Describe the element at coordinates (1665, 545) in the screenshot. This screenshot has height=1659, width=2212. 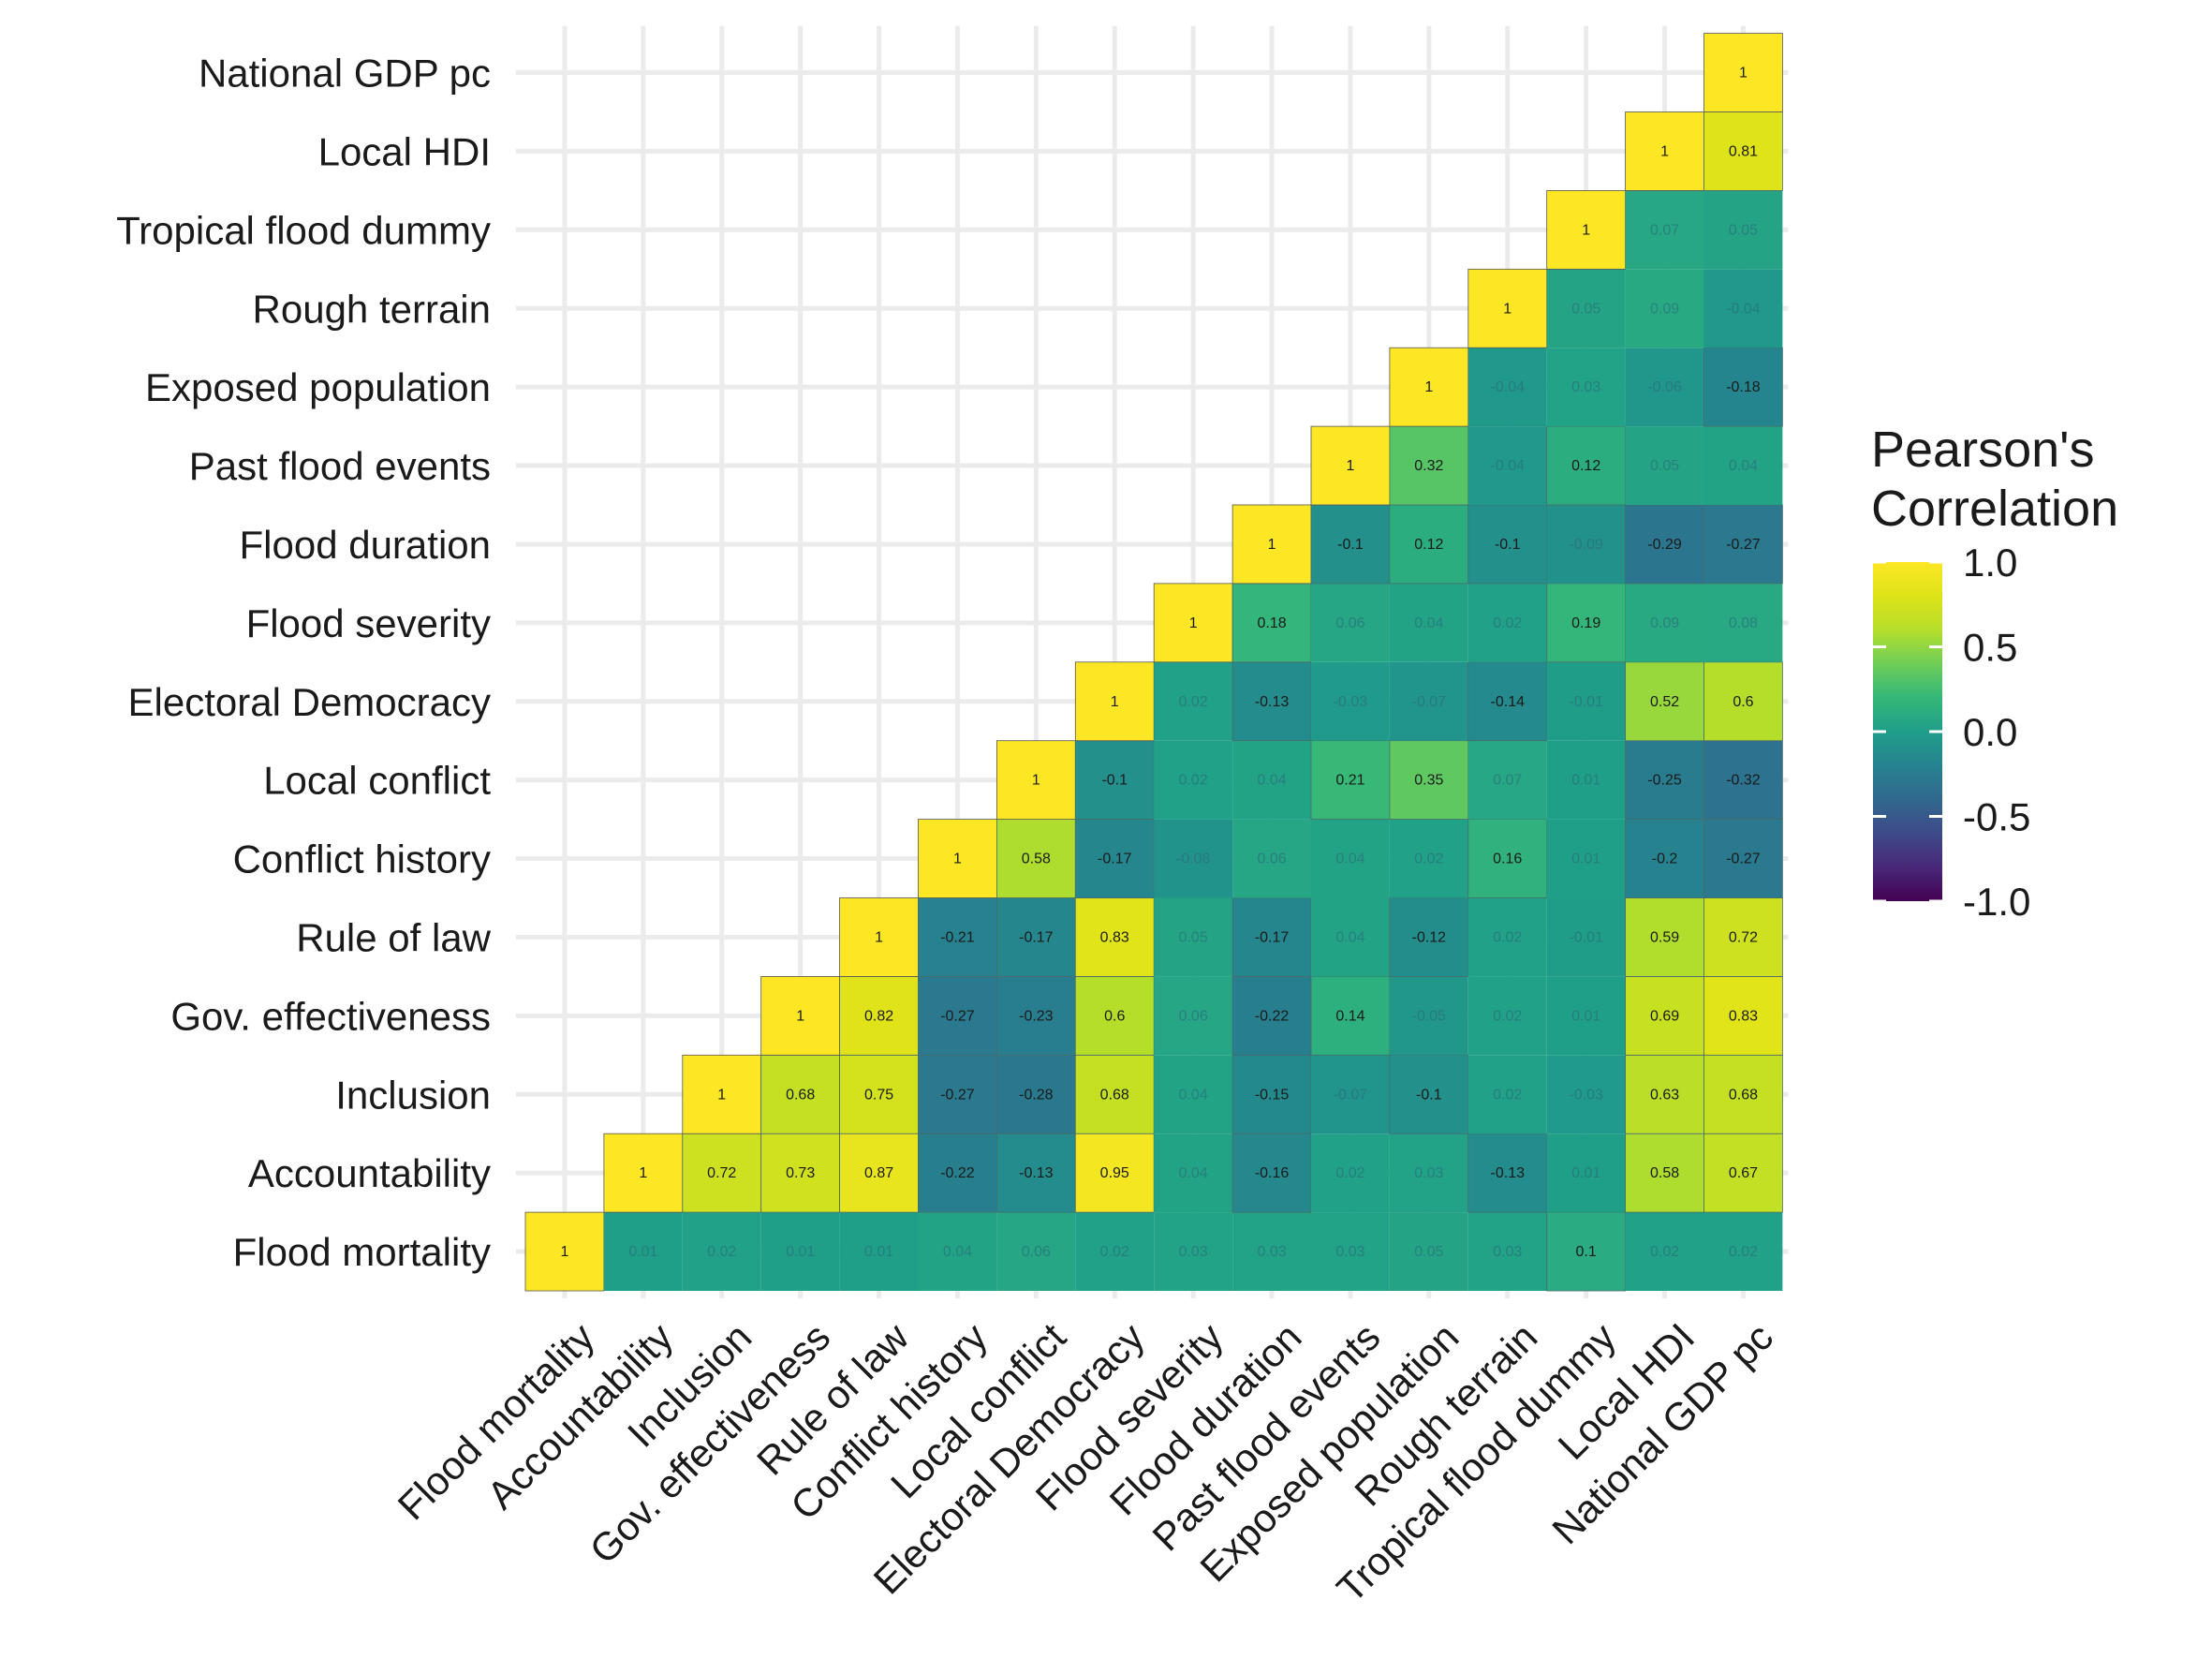
I see `cell-value-label: -0.29` at that location.